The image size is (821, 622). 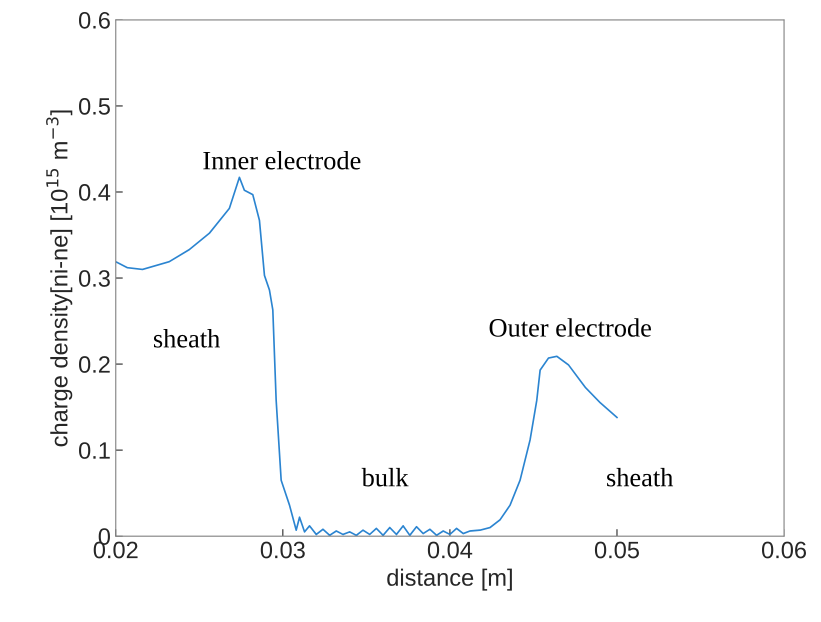 What do you see at coordinates (449, 579) in the screenshot?
I see `x-axis-title: distance [m]` at bounding box center [449, 579].